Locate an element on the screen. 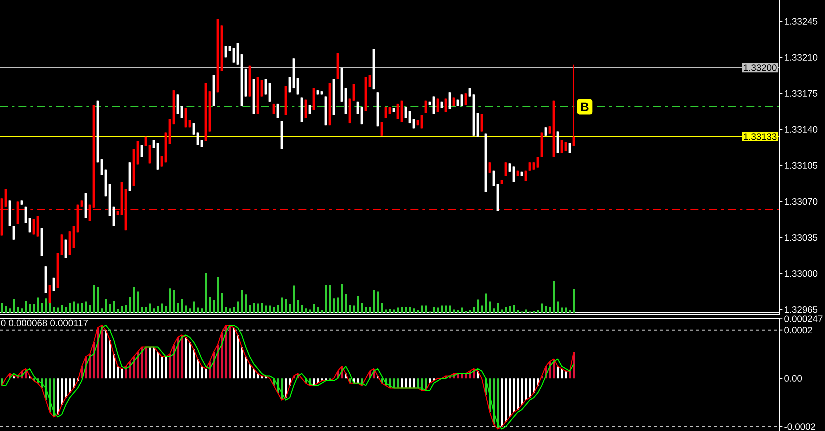 The image size is (825, 431). y-tick-label: 0.000247 is located at coordinates (803, 319).